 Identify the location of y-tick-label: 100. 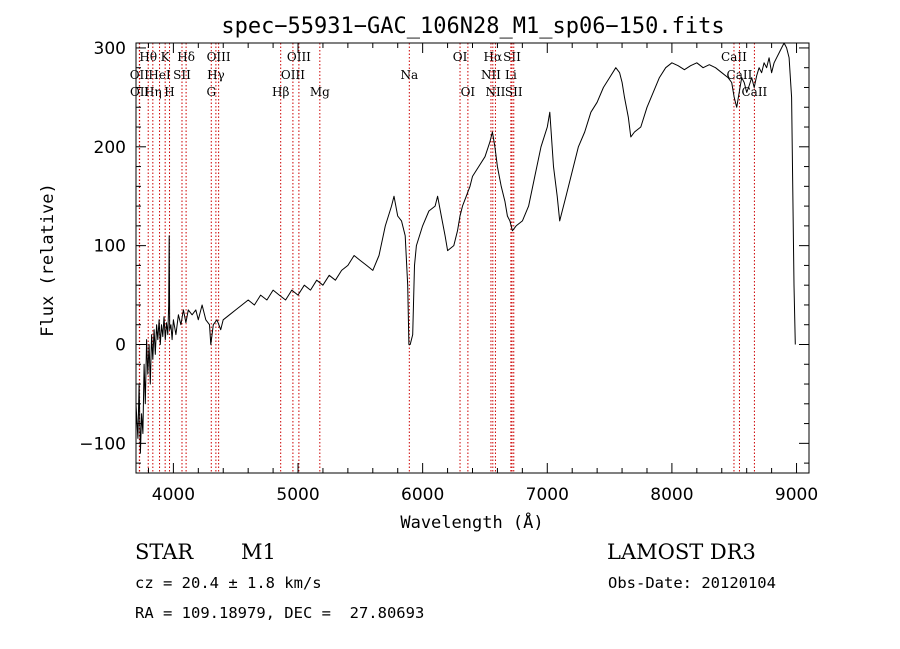
(110, 247).